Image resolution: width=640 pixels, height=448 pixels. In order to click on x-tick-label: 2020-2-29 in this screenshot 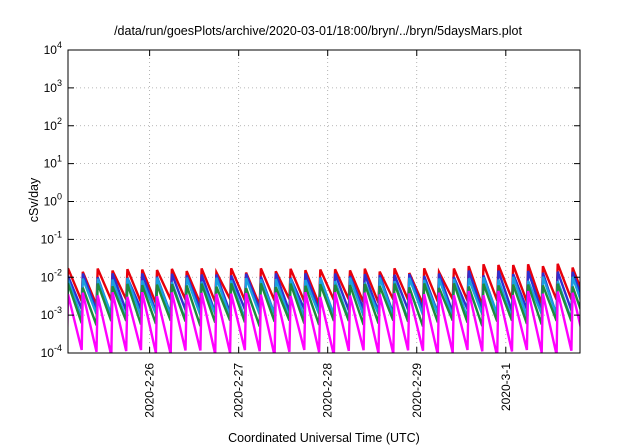, I will do `click(417, 390)`.